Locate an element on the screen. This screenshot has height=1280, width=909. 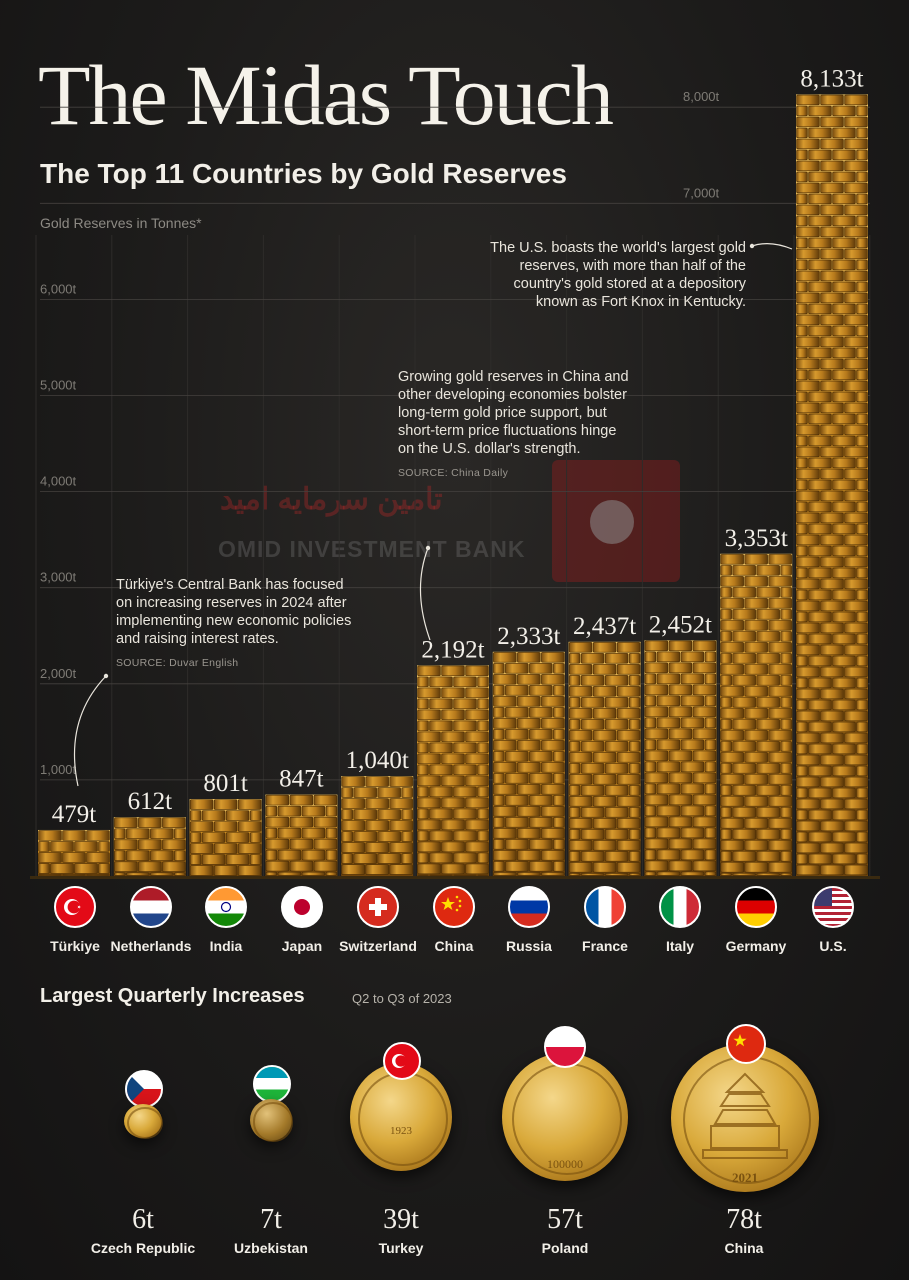
y-tick-label: 7,000t is located at coordinates (701, 192).